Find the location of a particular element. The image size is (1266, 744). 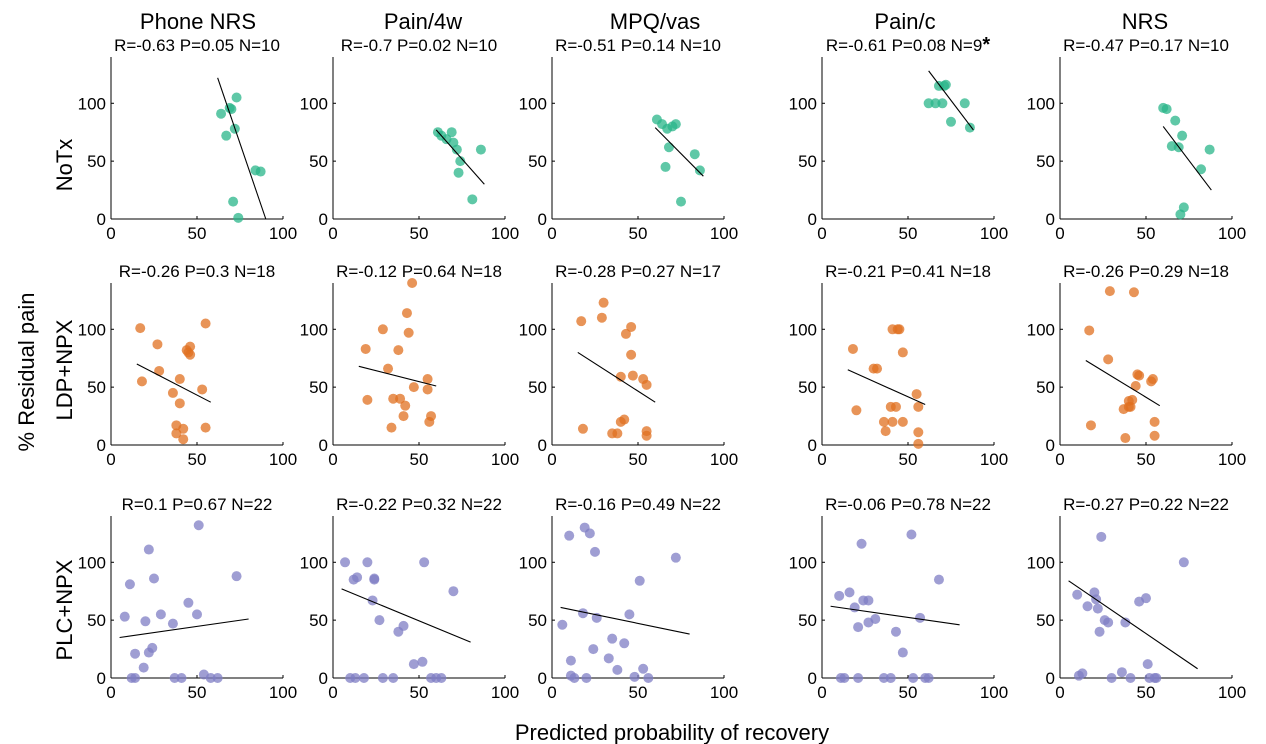

panel-r0c4-fit-line is located at coordinates (1187, 158).